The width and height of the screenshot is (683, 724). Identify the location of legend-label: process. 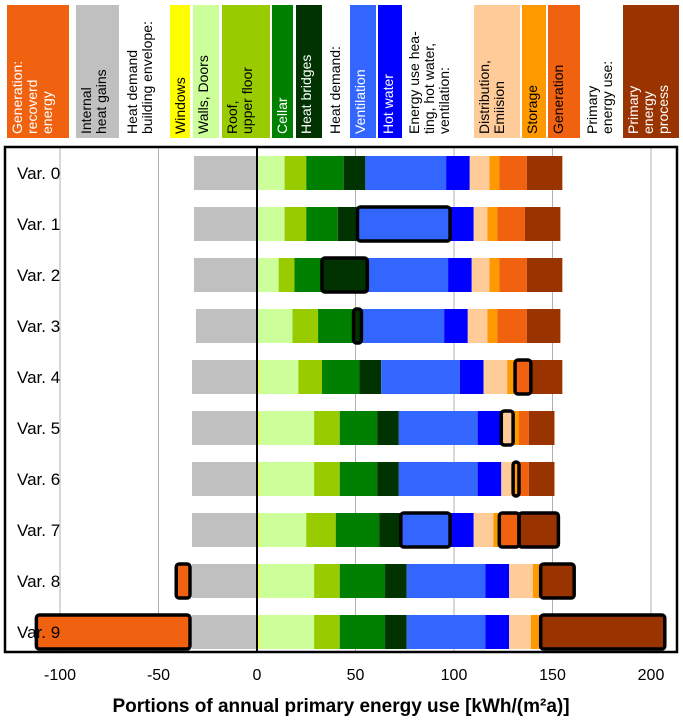
(663, 109).